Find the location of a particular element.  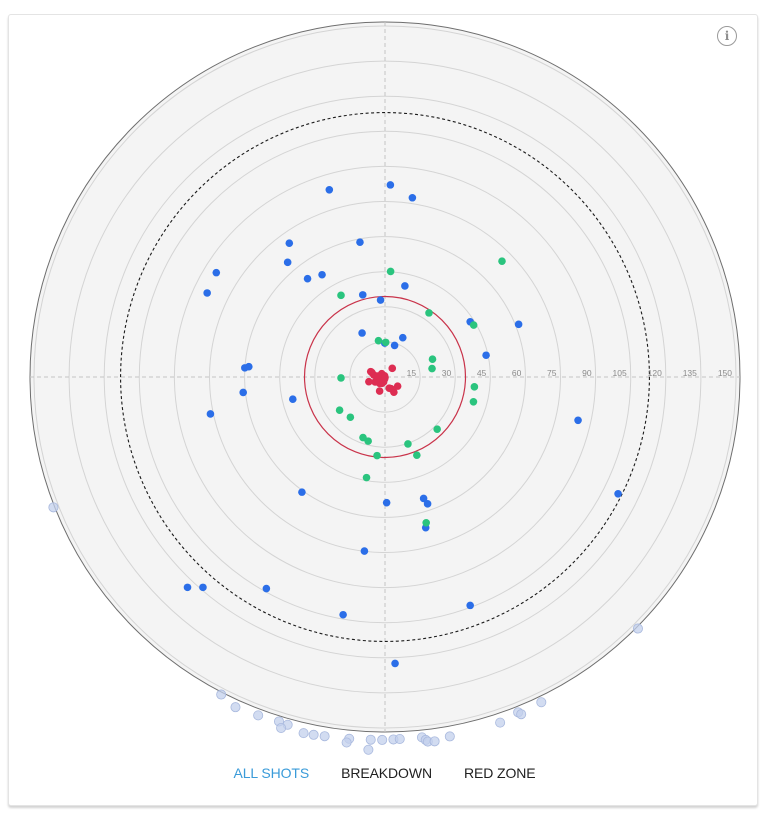

info-icon: i is located at coordinates (727, 36).